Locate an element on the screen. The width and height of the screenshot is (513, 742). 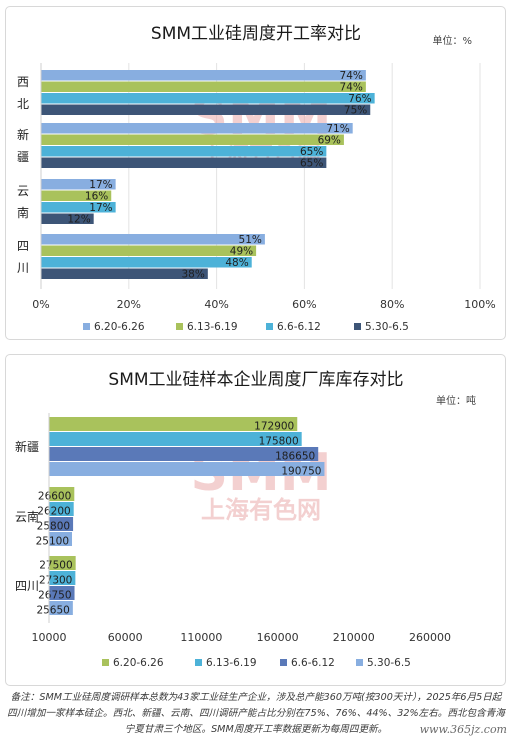
tick-label: 100% is located at coordinates (479, 304).